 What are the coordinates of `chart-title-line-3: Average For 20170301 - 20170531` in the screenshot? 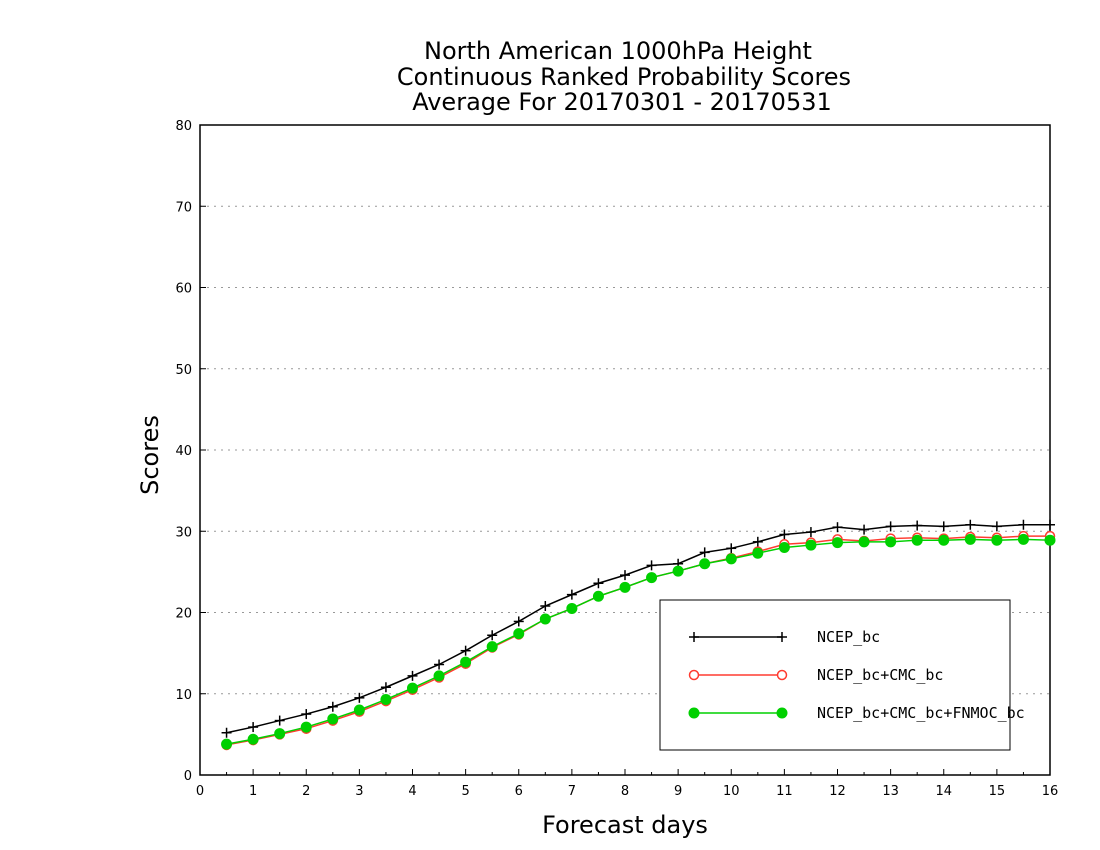 It's located at (622, 102).